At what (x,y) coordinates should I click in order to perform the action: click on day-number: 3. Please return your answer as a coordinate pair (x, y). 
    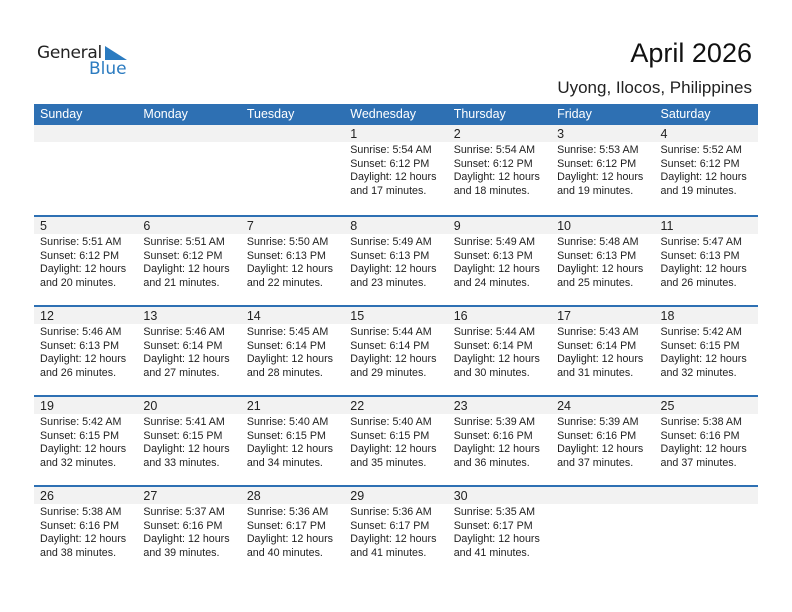
    Looking at the image, I should click on (561, 134).